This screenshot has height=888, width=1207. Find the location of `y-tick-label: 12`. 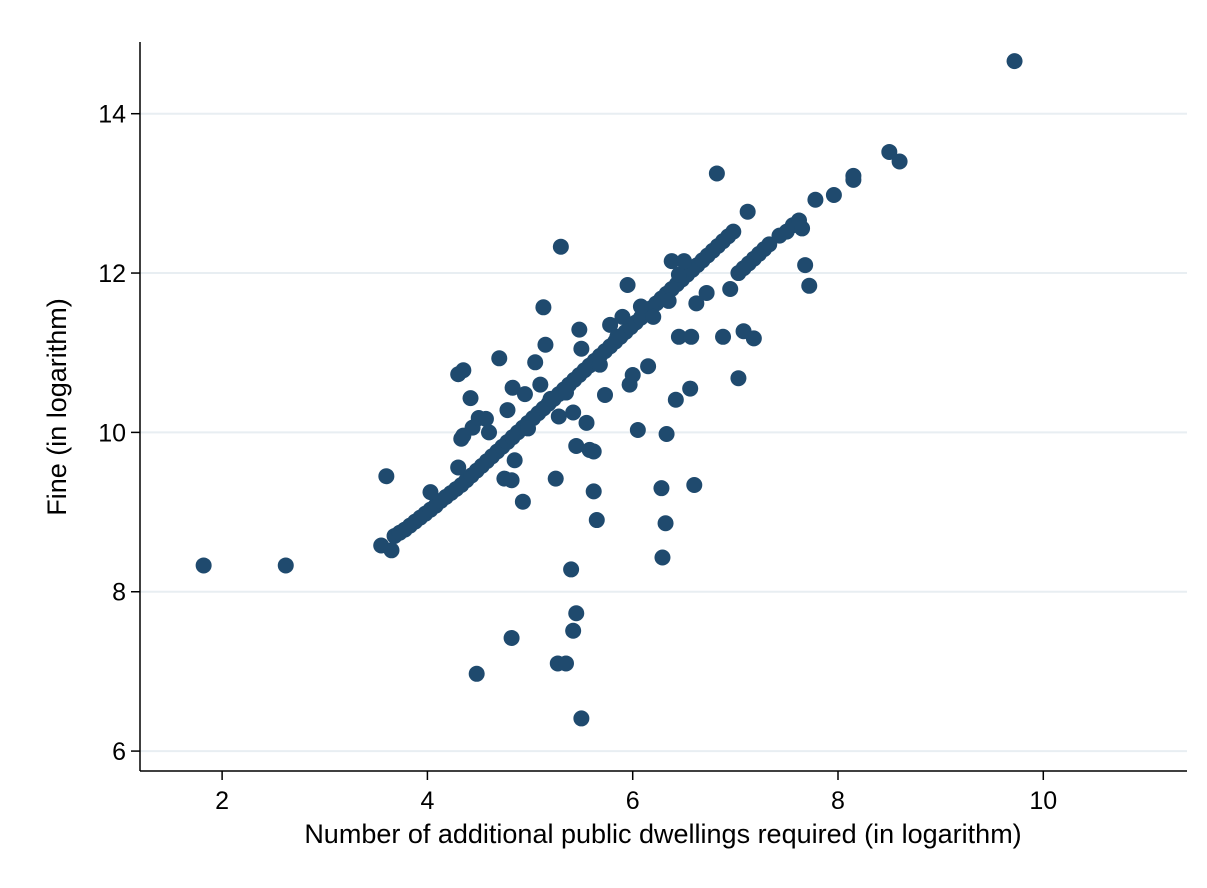

y-tick-label: 12 is located at coordinates (112, 274).